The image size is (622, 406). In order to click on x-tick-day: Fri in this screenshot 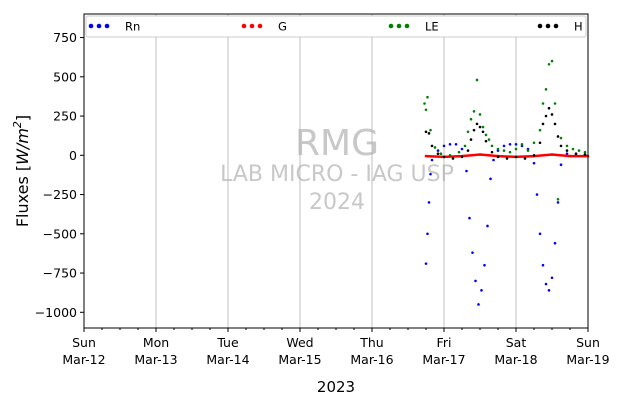, I will do `click(444, 342)`.